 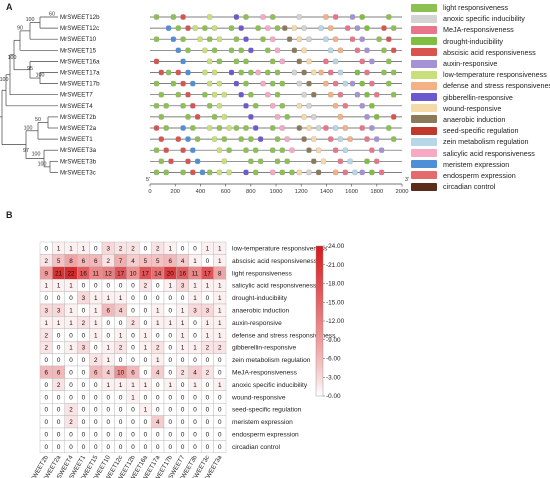 I want to click on bootstrap-value: 97, so click(x=26, y=151).